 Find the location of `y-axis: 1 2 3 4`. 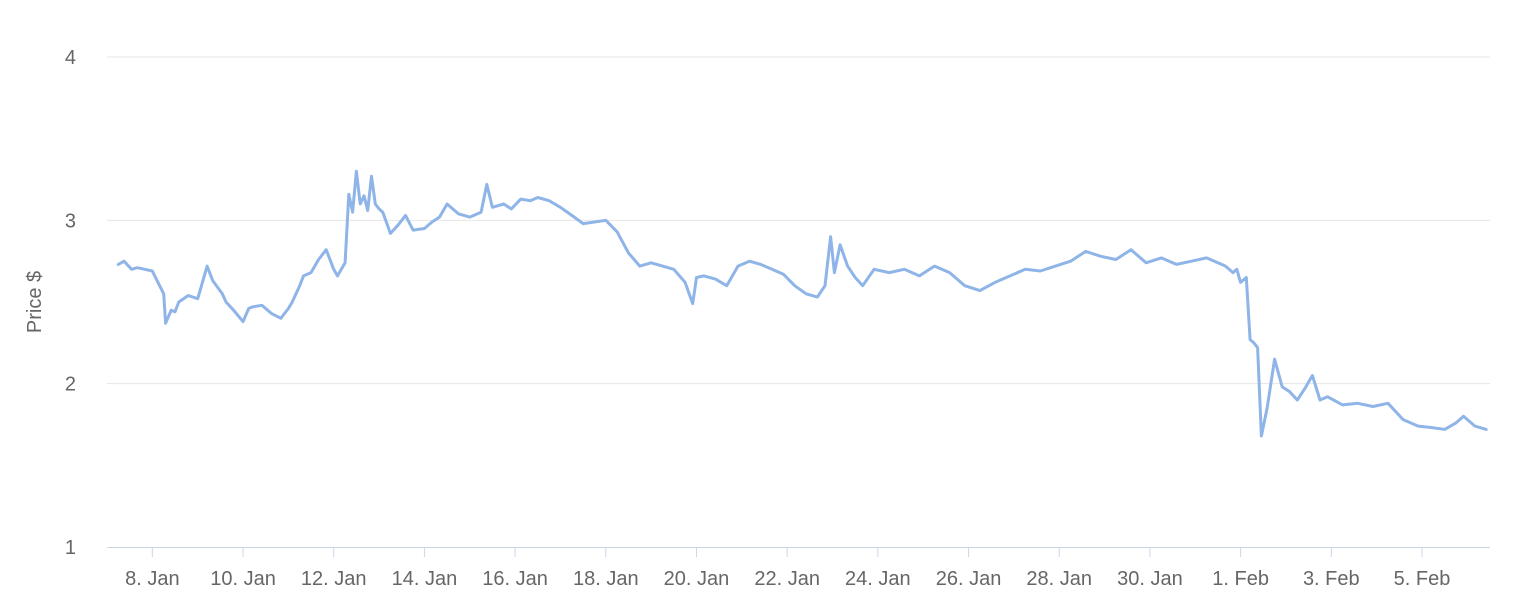

y-axis: 1 2 3 4 is located at coordinates (70, 303).